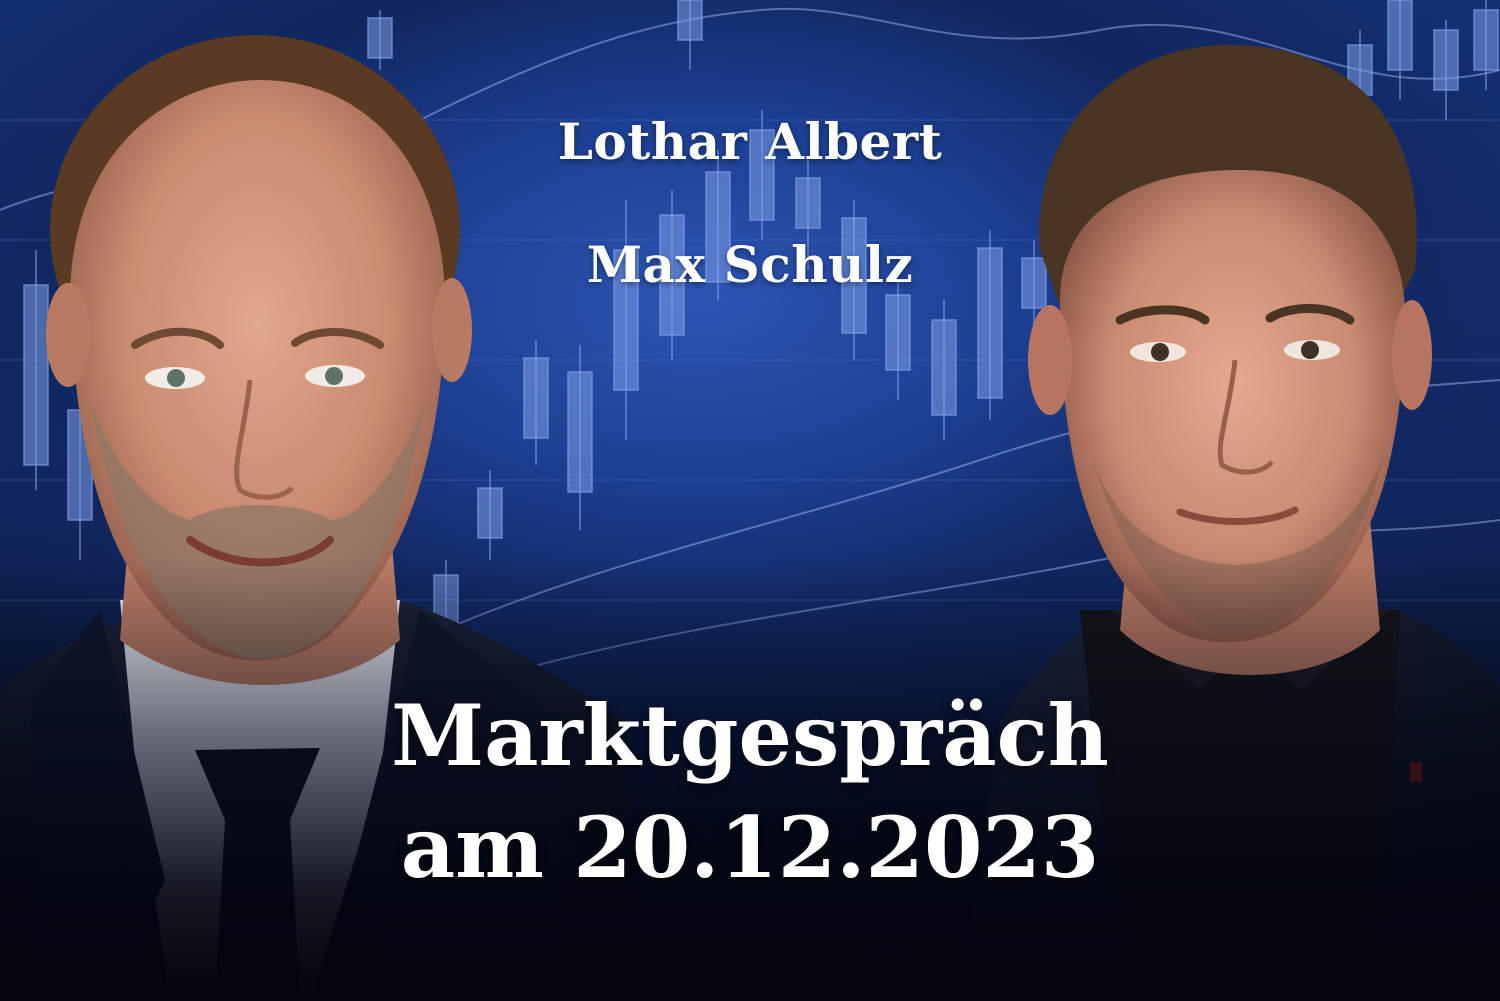 This screenshot has width=1500, height=1001. Describe the element at coordinates (750, 847) in the screenshot. I see `headline-line-2: am 20.12.2023` at that location.